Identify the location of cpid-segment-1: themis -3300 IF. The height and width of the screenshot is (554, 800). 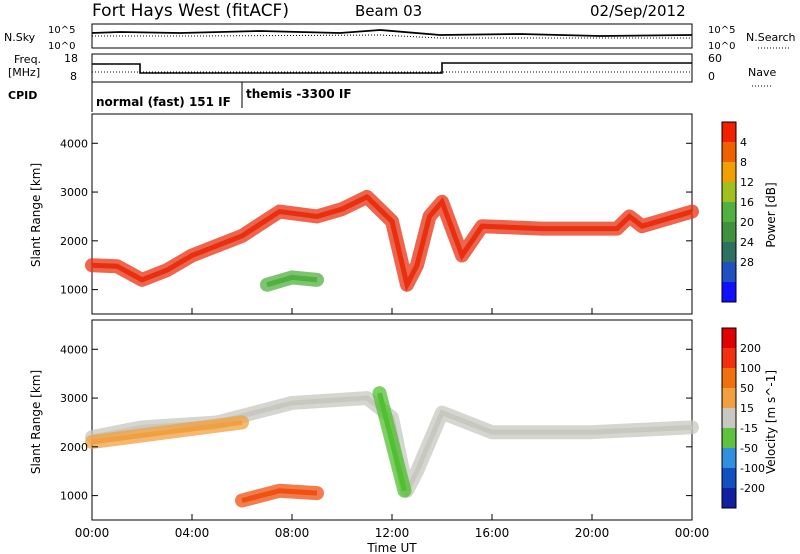
(299, 94).